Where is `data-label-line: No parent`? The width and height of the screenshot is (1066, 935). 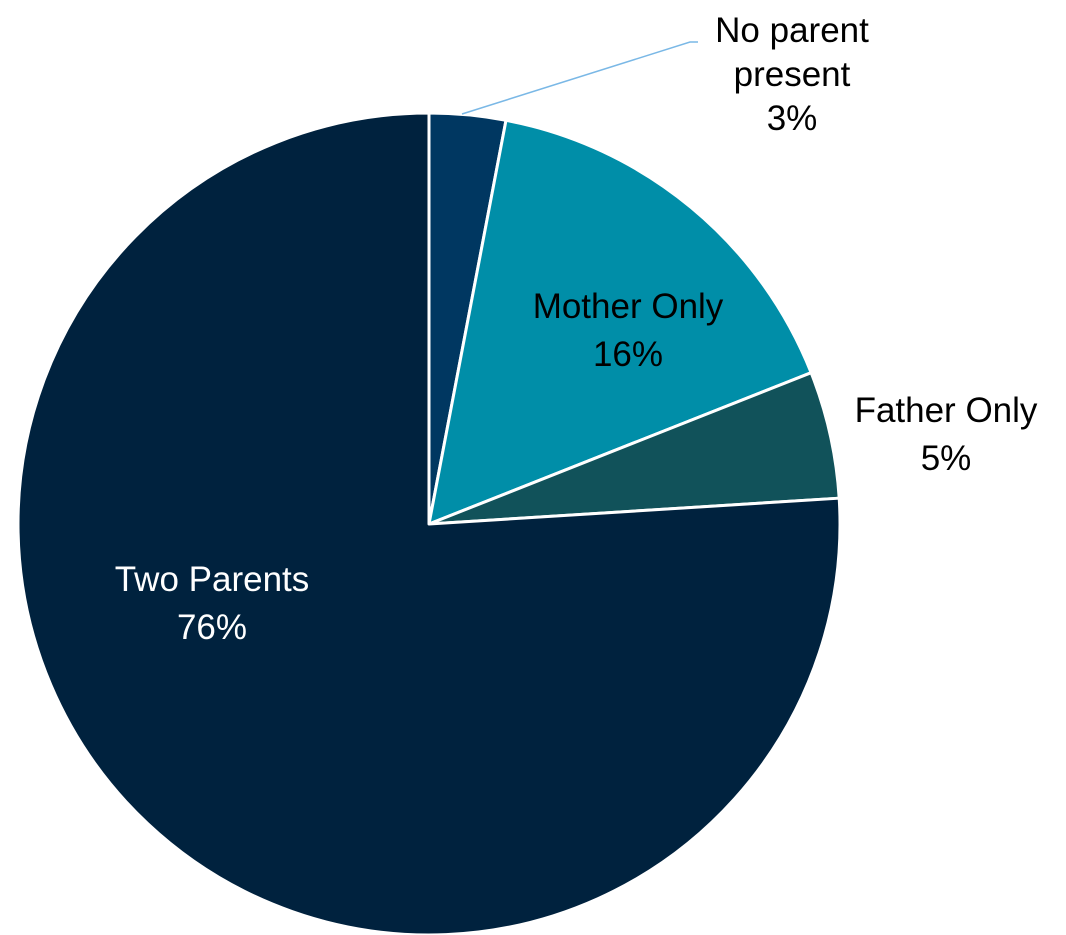
data-label-line: No parent is located at coordinates (792, 30).